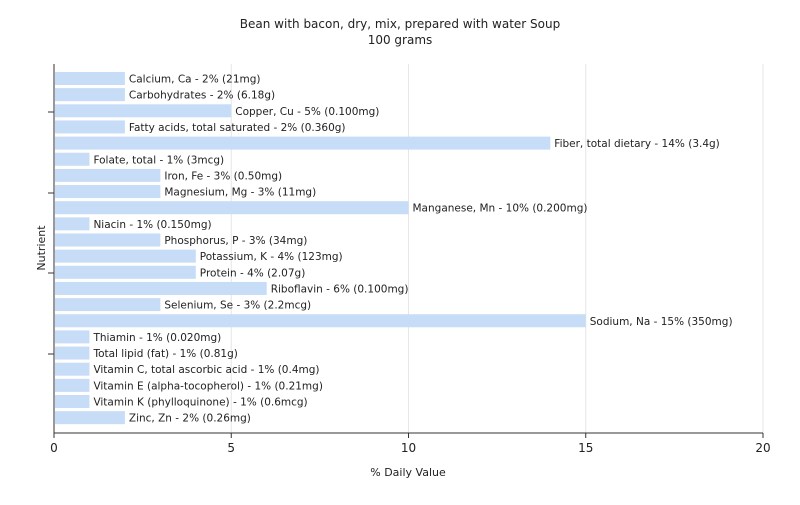 The width and height of the screenshot is (800, 505). I want to click on bar-label: Riboflavin - 6% (0.100mg), so click(340, 289).